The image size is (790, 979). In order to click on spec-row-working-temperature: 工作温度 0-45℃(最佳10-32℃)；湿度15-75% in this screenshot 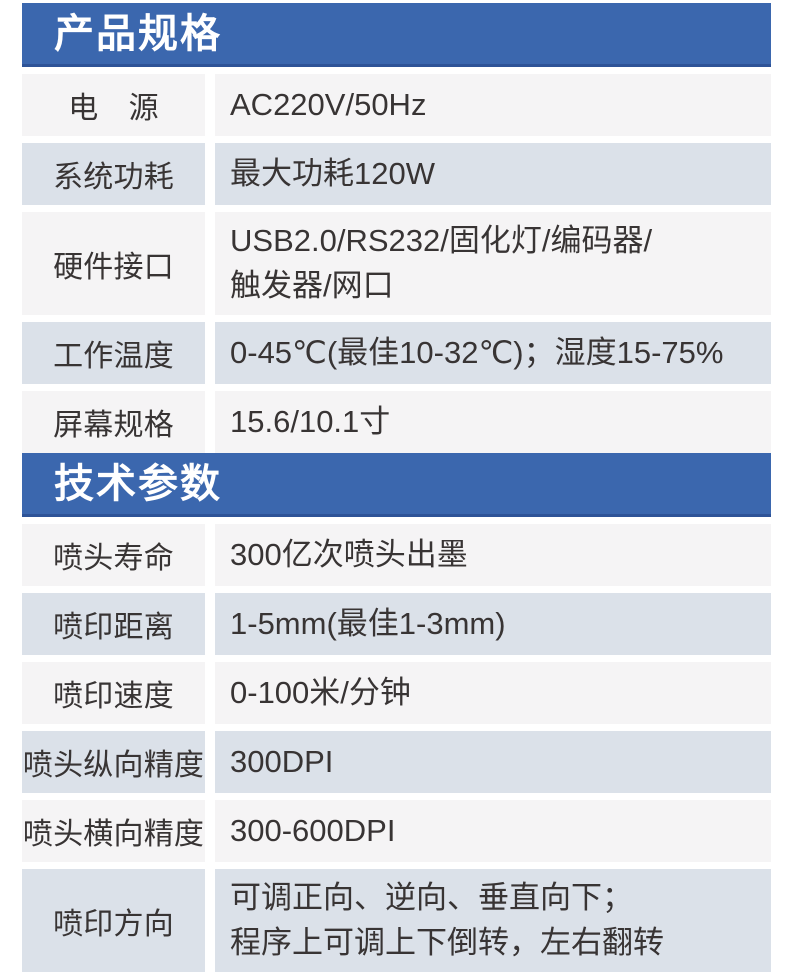, I will do `click(396, 353)`.